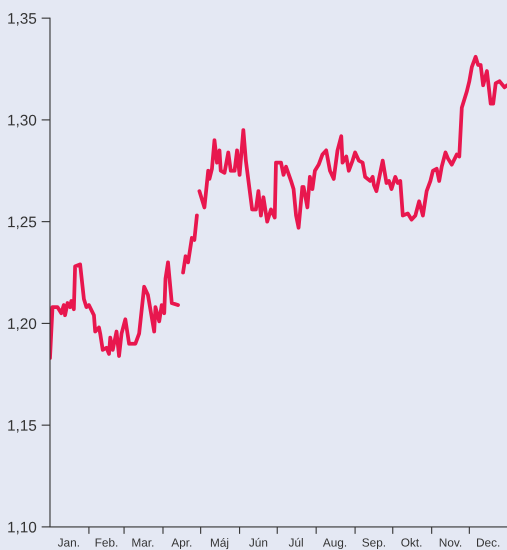  Describe the element at coordinates (411, 542) in the screenshot. I see `x-tick-label: Okt.` at that location.